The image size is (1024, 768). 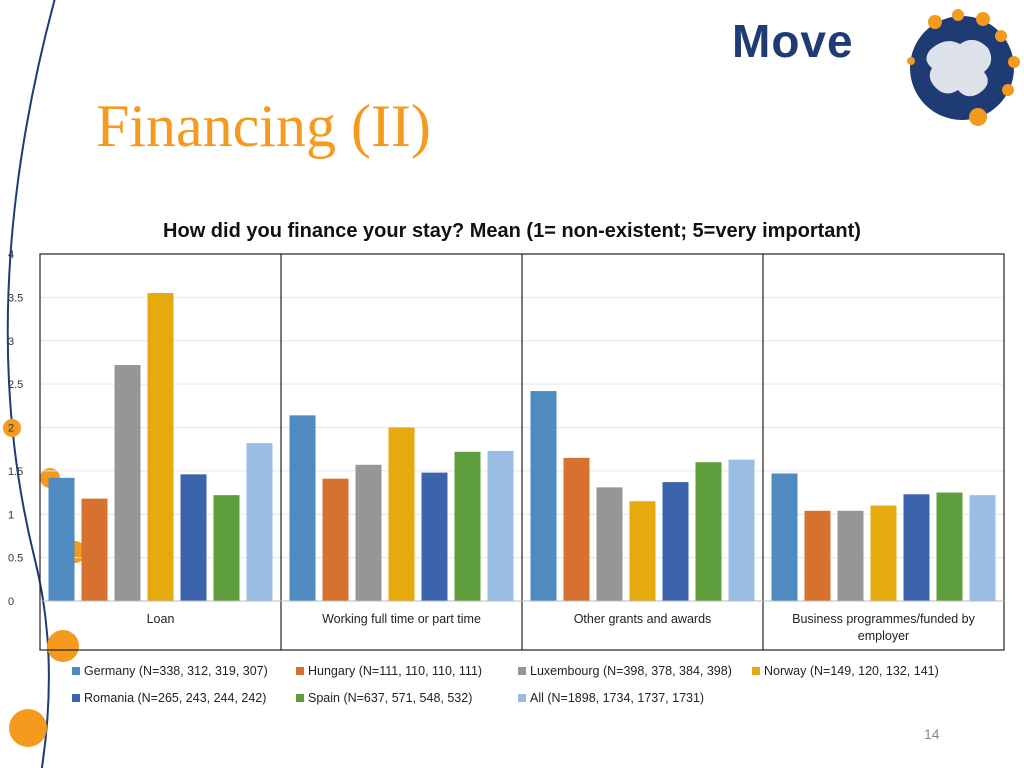 What do you see at coordinates (15, 298) in the screenshot?
I see `y-tick-label: 3.5` at bounding box center [15, 298].